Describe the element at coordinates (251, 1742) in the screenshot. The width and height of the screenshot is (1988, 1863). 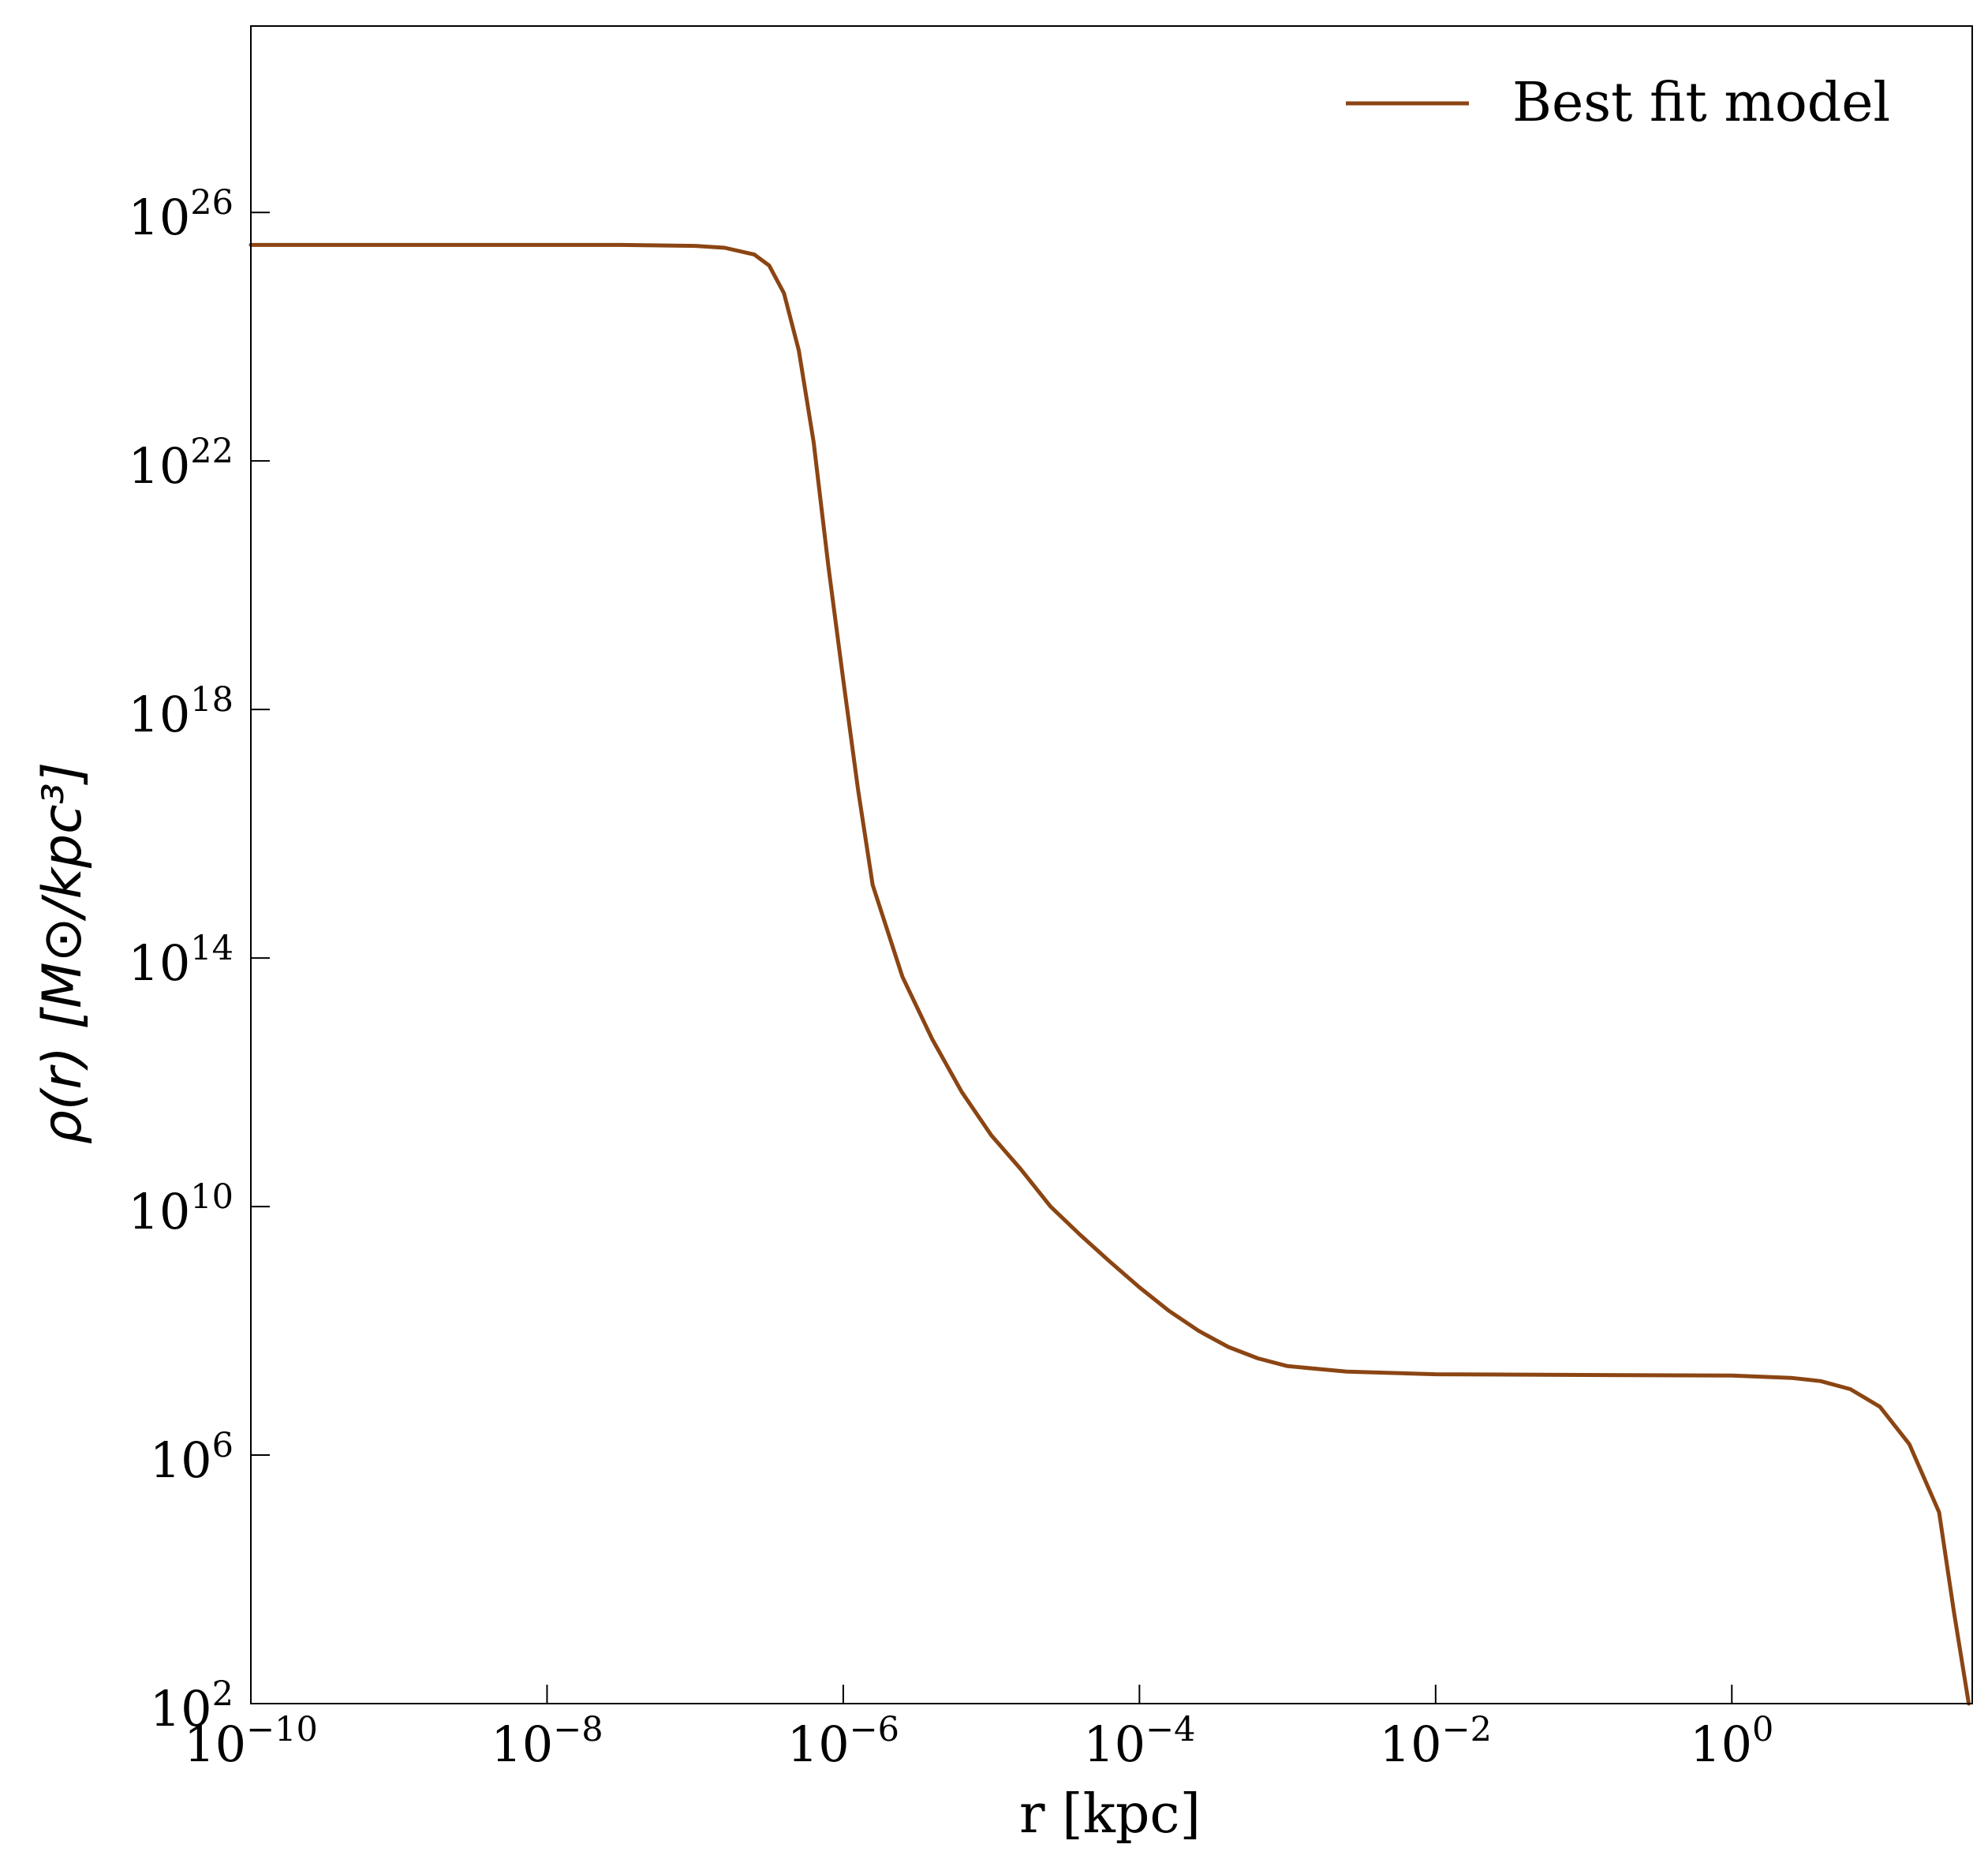
I see `x-tick-label: 10⁻¹⁰` at that location.